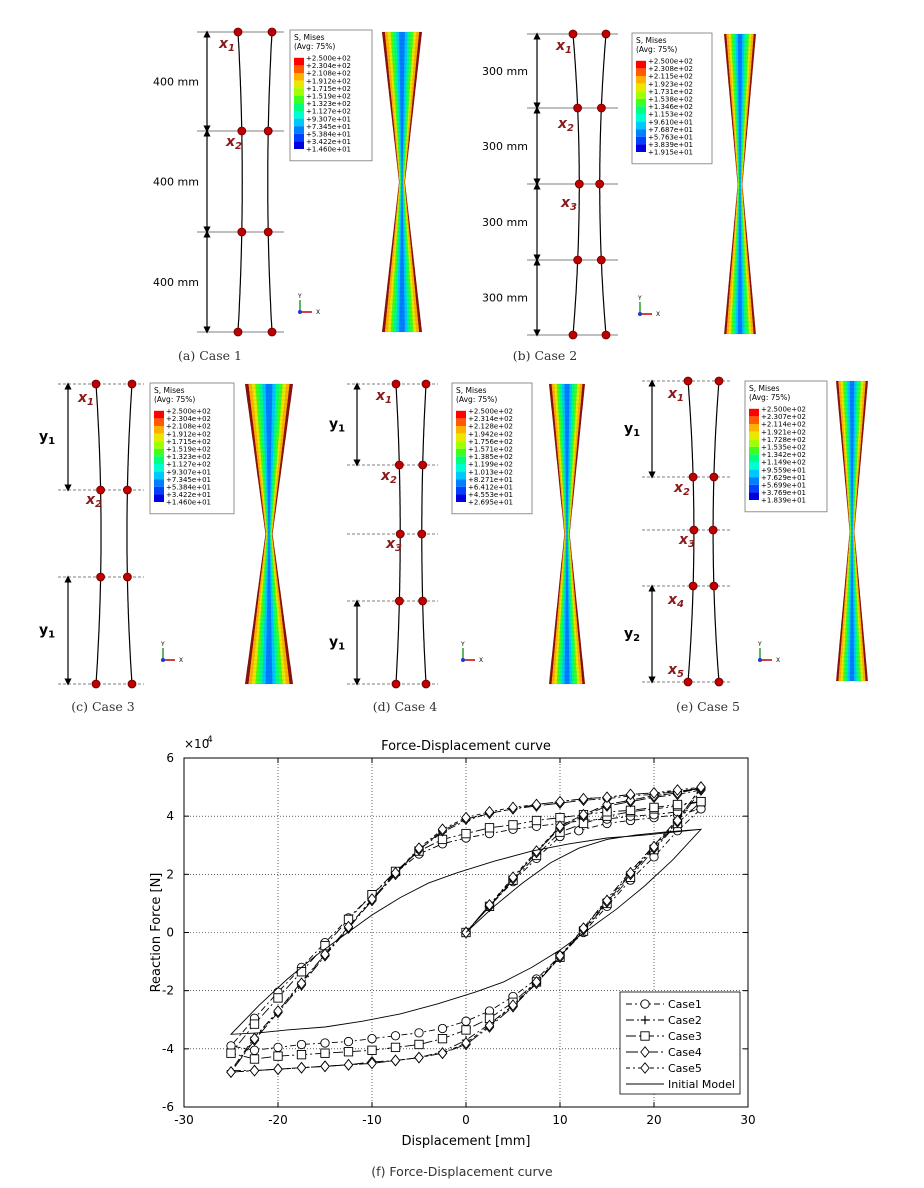 The height and width of the screenshot is (1188, 924). Describe the element at coordinates (490, 488) in the screenshot. I see `legend-value: +6.412e+01` at that location.